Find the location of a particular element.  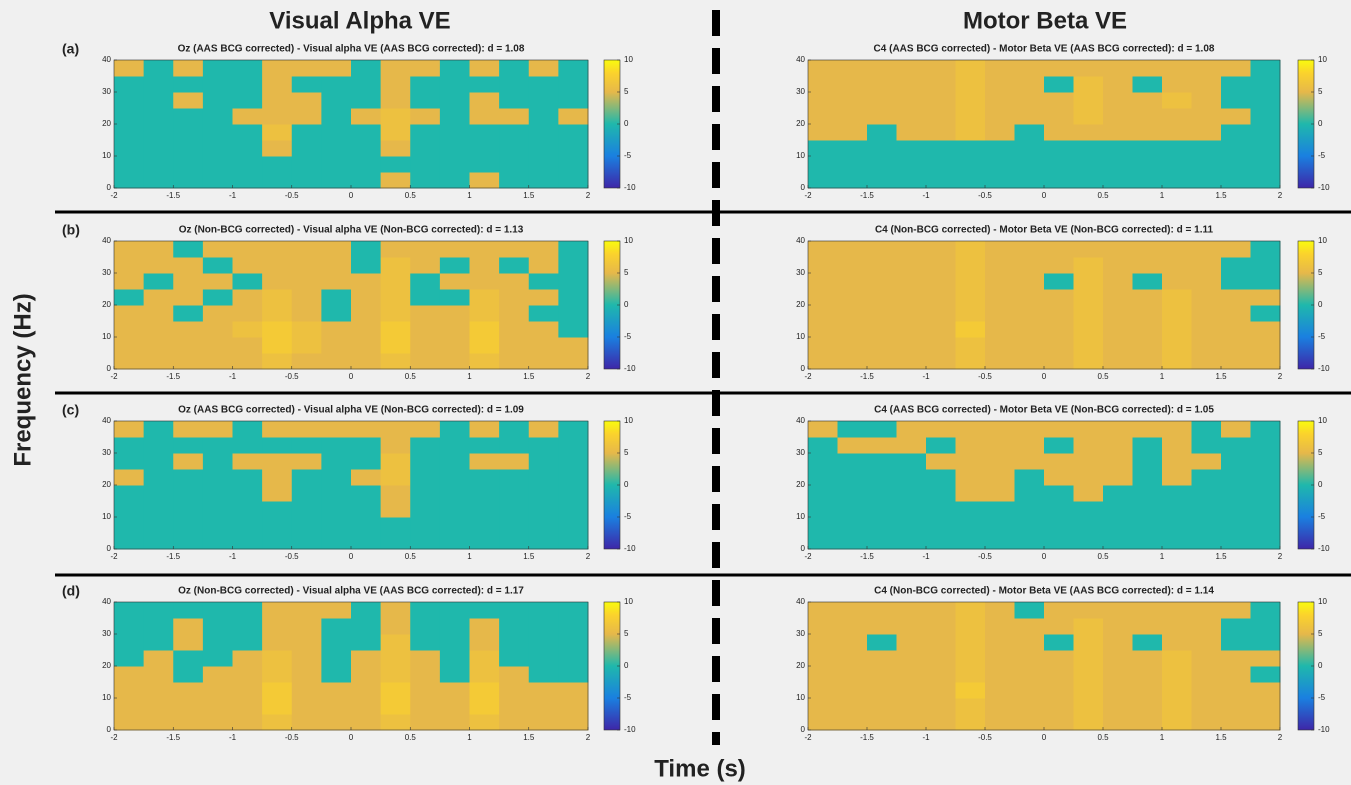

x-tick-label: 1.5 is located at coordinates (1221, 376).